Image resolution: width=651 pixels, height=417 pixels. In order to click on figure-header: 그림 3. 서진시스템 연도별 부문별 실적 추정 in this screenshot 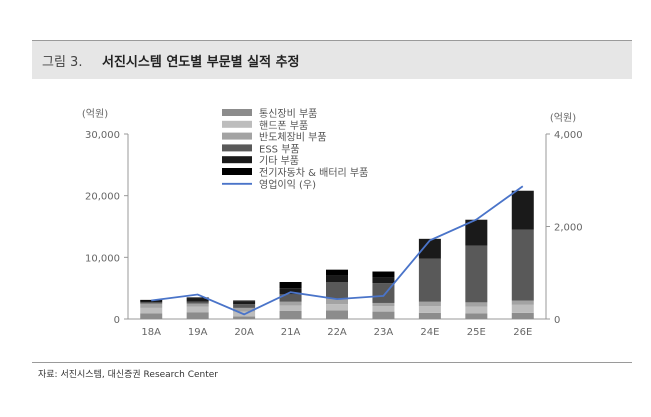, I will do `click(332, 60)`.